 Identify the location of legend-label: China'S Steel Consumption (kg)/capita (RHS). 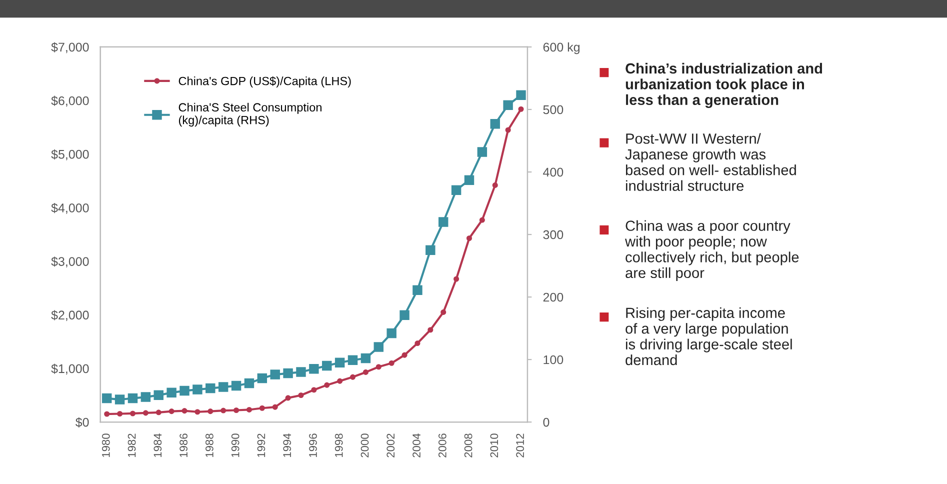
(250, 114).